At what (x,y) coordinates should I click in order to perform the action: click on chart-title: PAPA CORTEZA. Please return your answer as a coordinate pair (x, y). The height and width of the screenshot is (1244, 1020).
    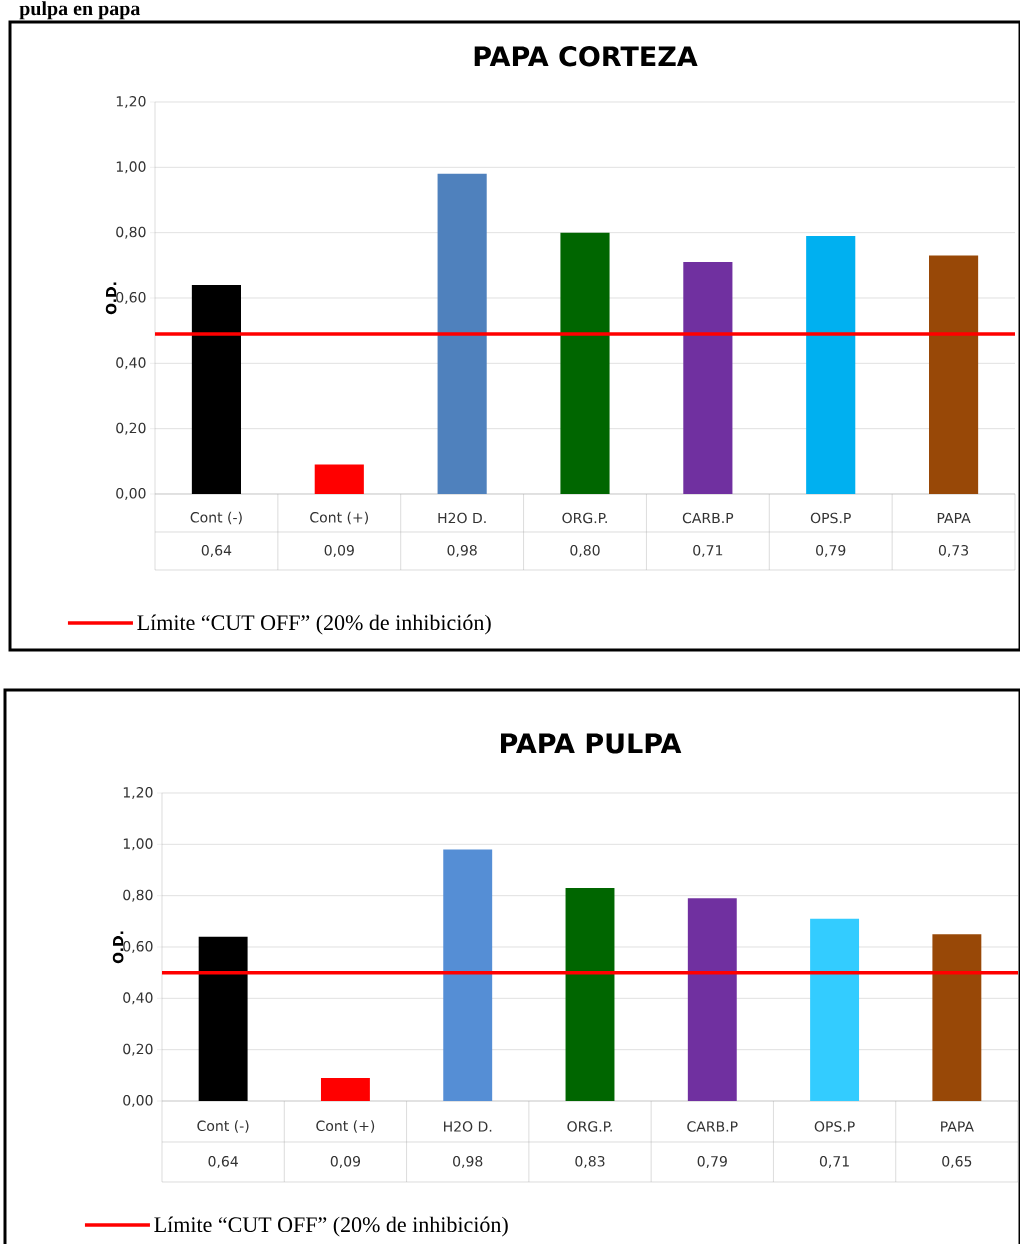
    Looking at the image, I should click on (586, 56).